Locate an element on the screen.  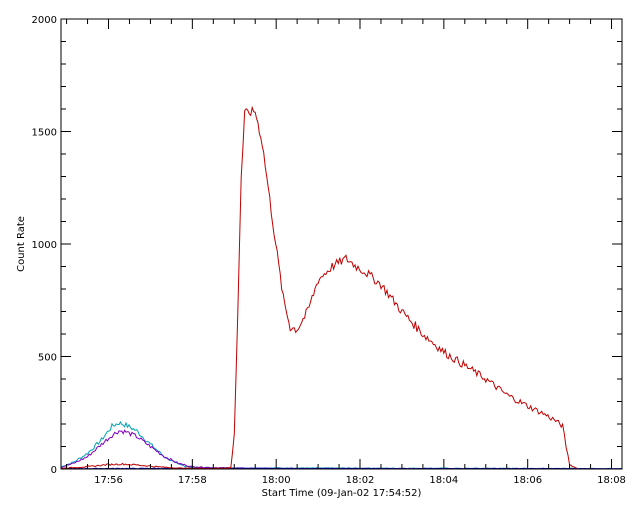
y-tick-label: 2000 is located at coordinates (44, 20).